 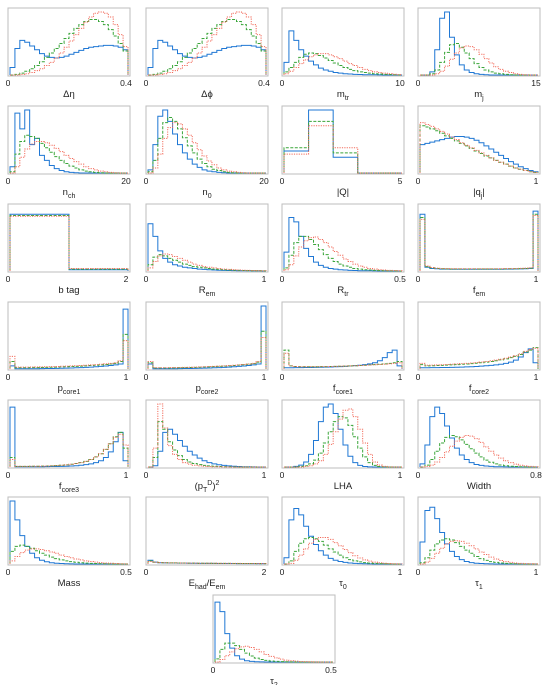 I want to click on histogram-panel: 0 0.8 Width, so click(x=479, y=445).